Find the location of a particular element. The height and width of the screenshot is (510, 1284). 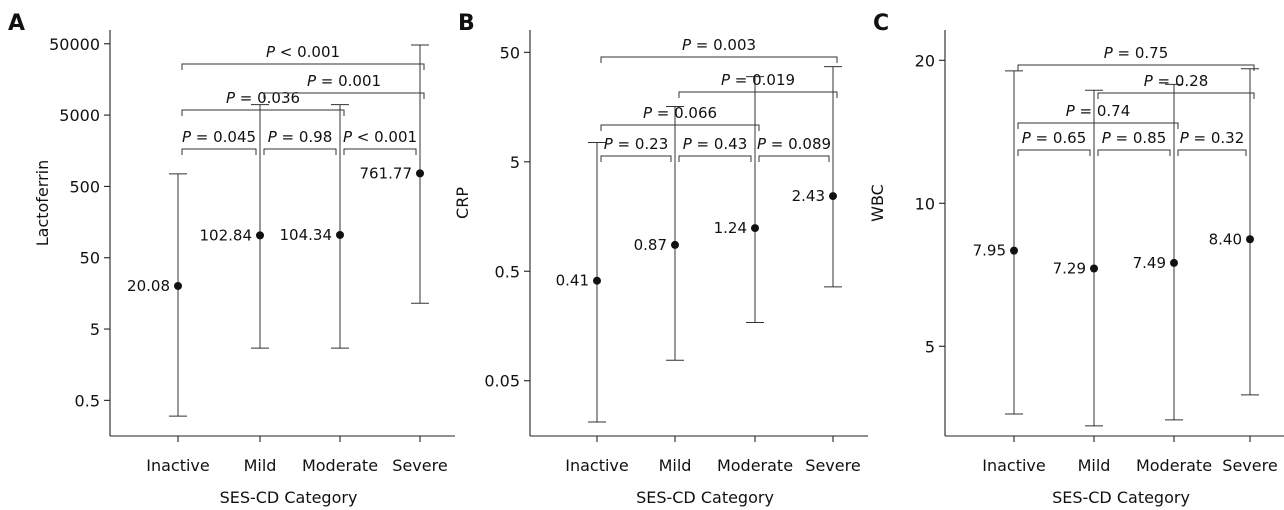

data-label: 761.77 is located at coordinates (386, 173).